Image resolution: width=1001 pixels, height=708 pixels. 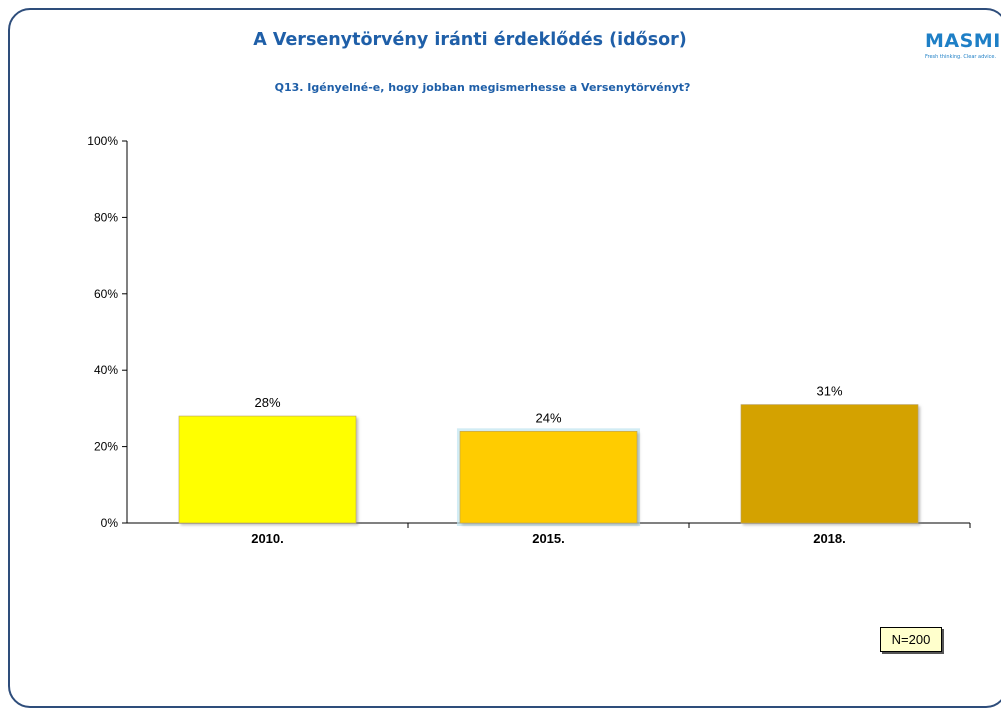 I want to click on y-tick-label: 40%, so click(x=106, y=370).